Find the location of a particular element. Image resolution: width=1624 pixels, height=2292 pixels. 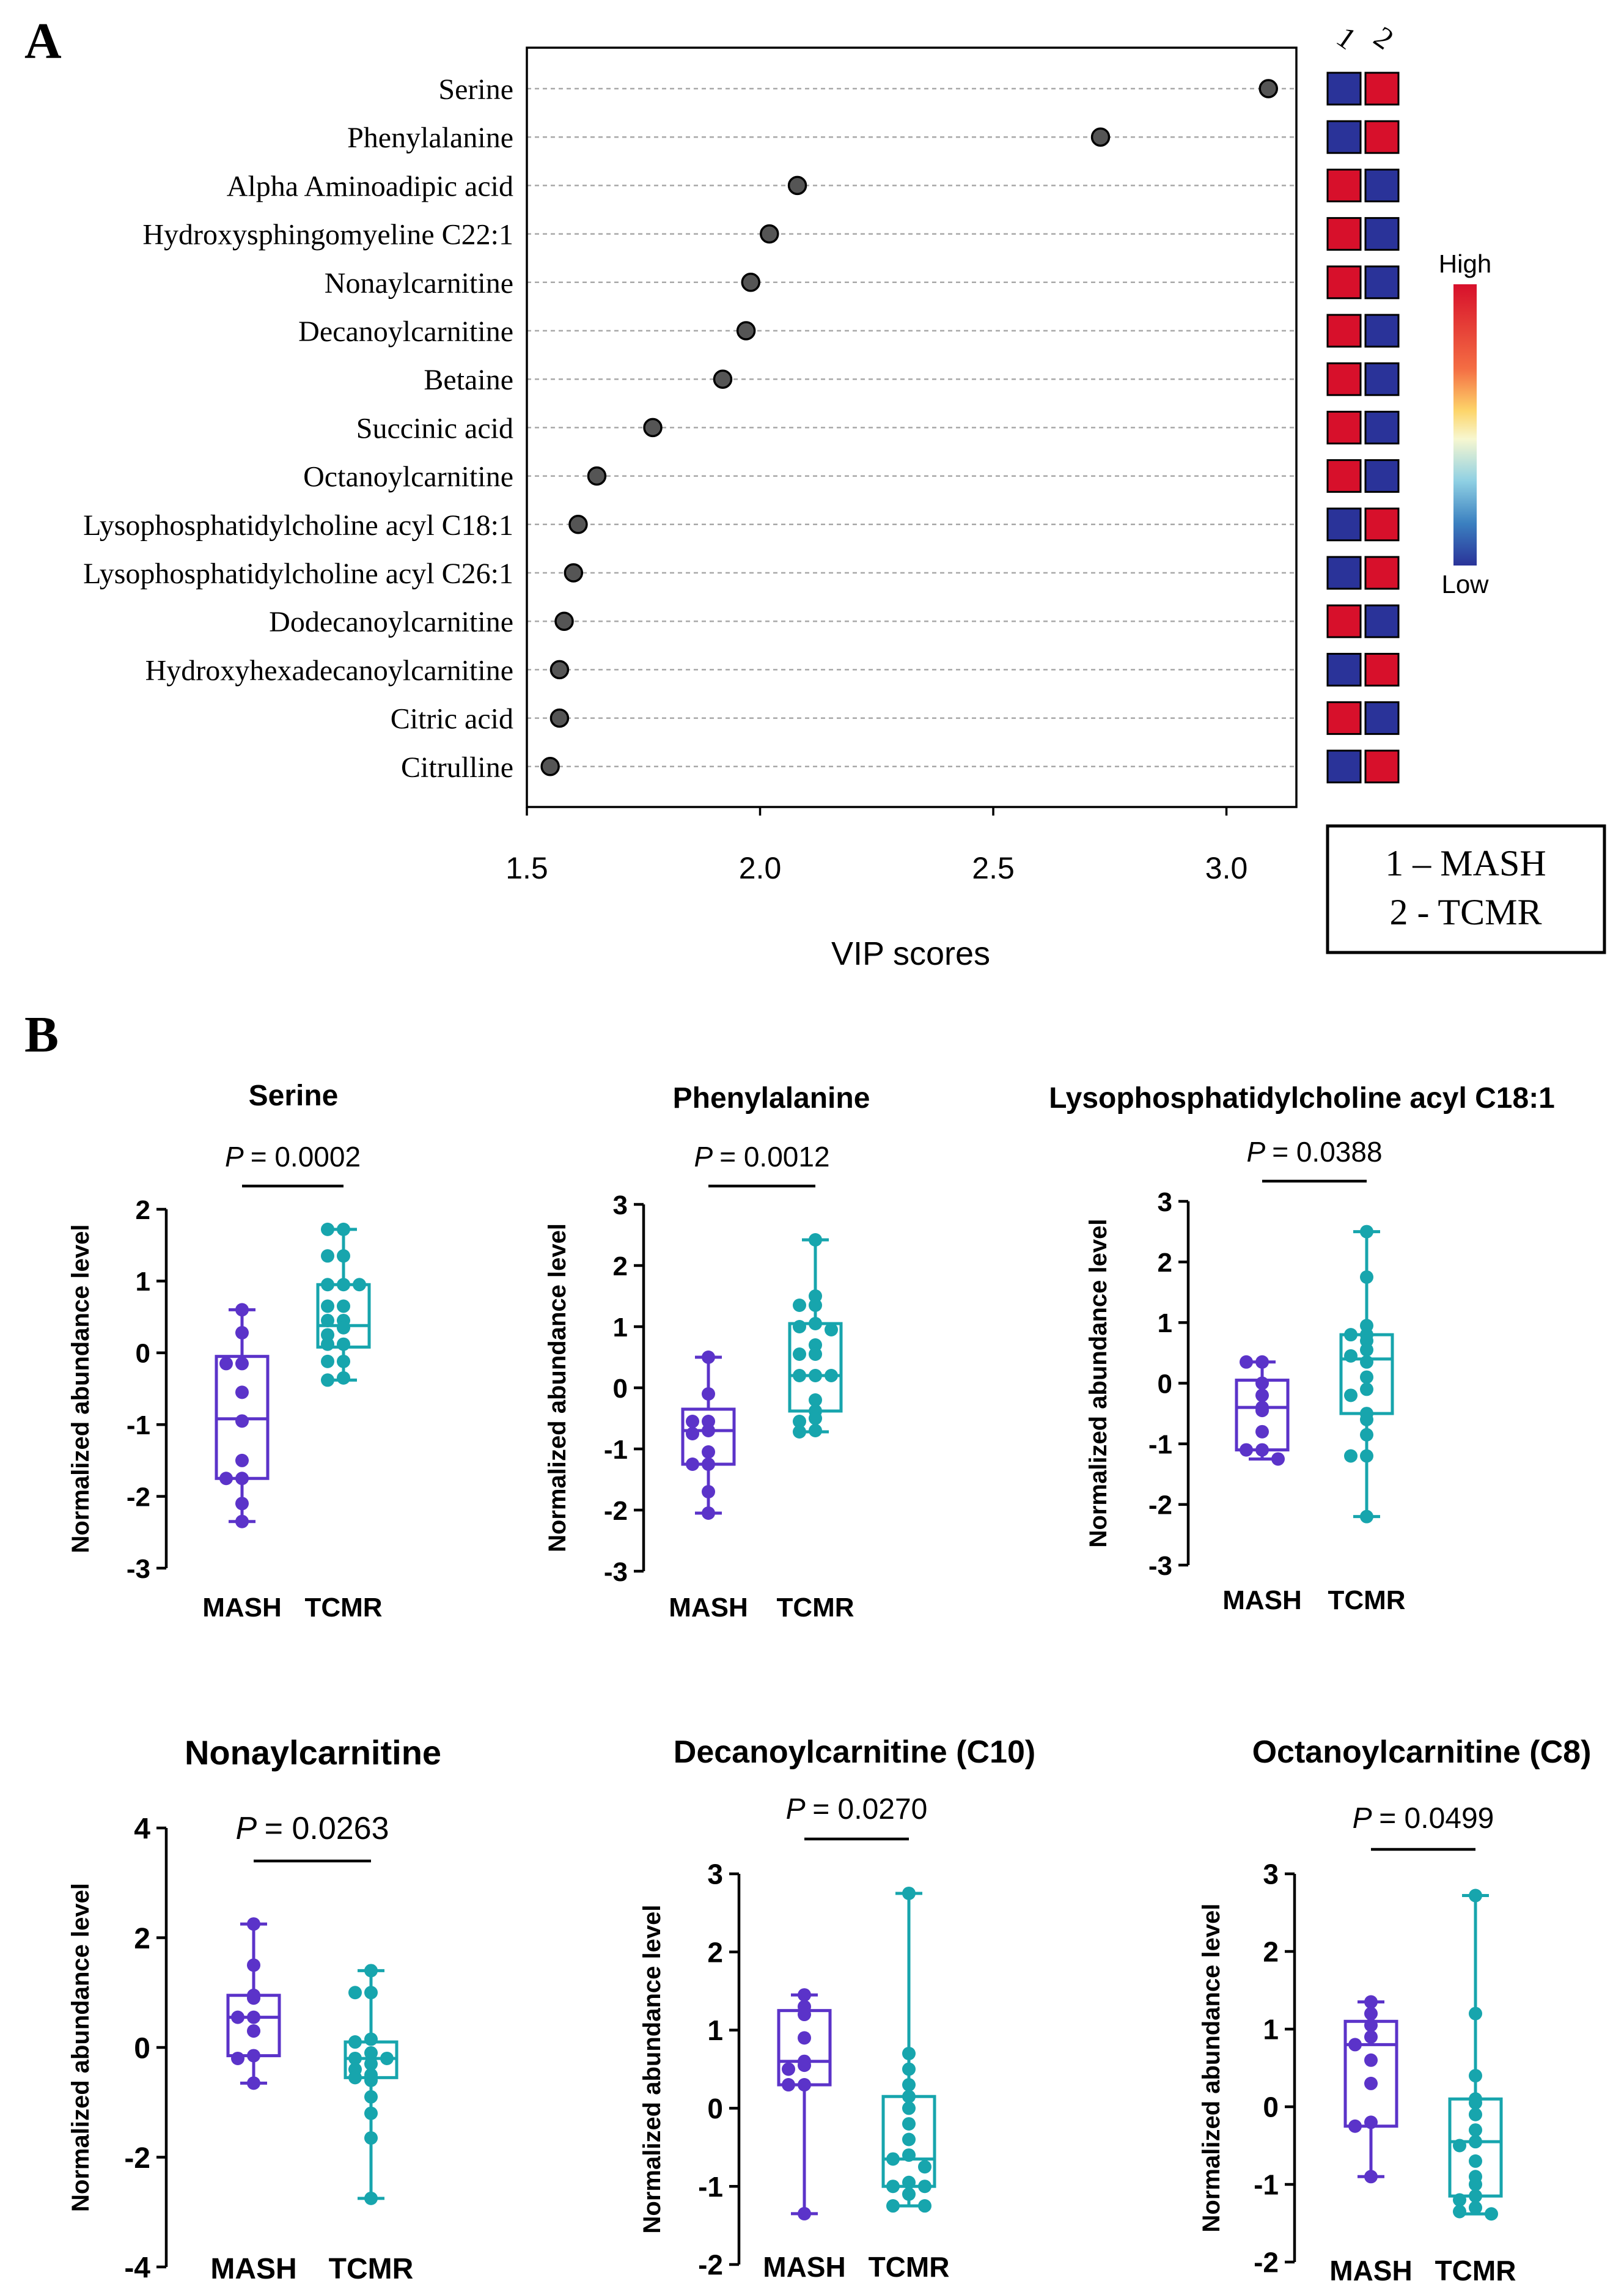

p-value-label: P = 0.0263 is located at coordinates (312, 1829).